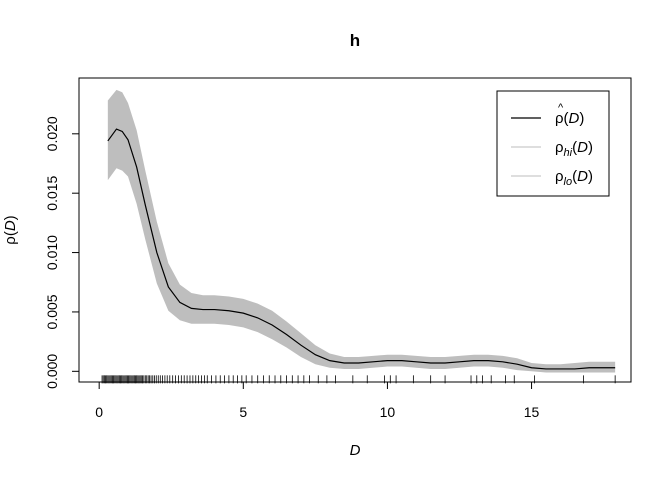 Image resolution: width=672 pixels, height=480 pixels. What do you see at coordinates (52, 133) in the screenshot?
I see `y-tick-label: 0.020` at bounding box center [52, 133].